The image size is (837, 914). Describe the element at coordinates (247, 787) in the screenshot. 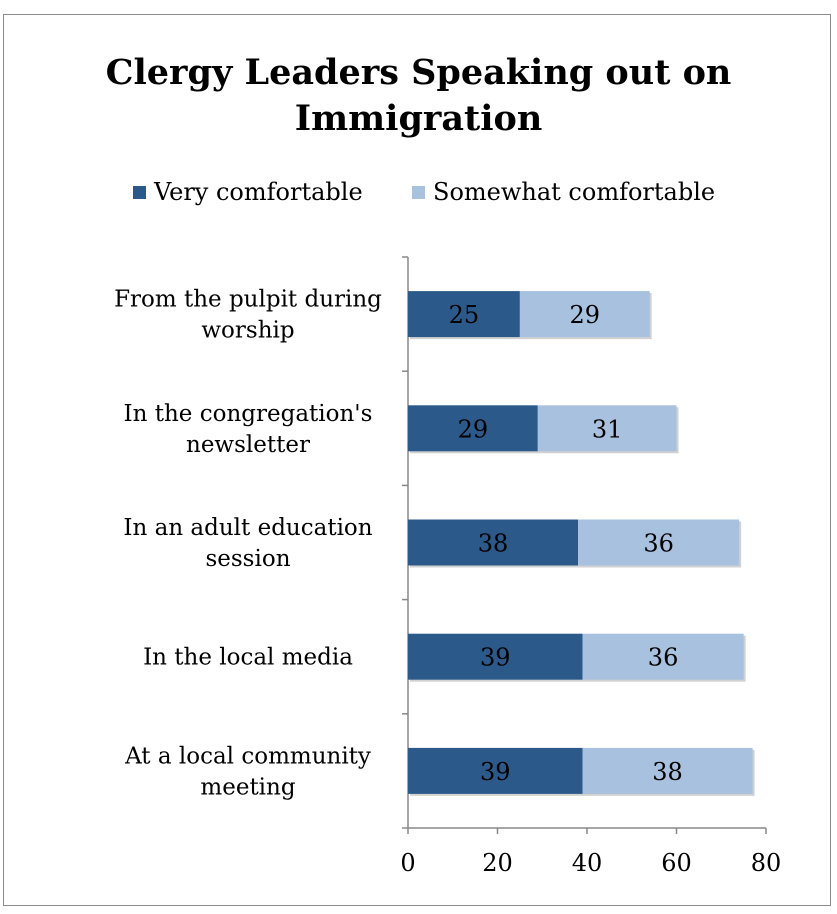

I see `category-label: meeting` at that location.